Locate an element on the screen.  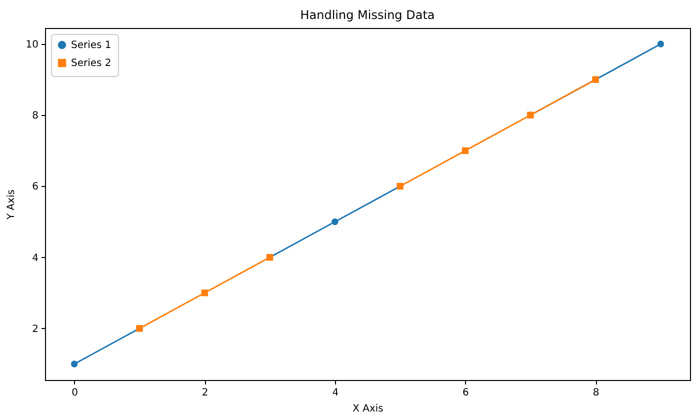
x-tick-label: 8 is located at coordinates (596, 393).